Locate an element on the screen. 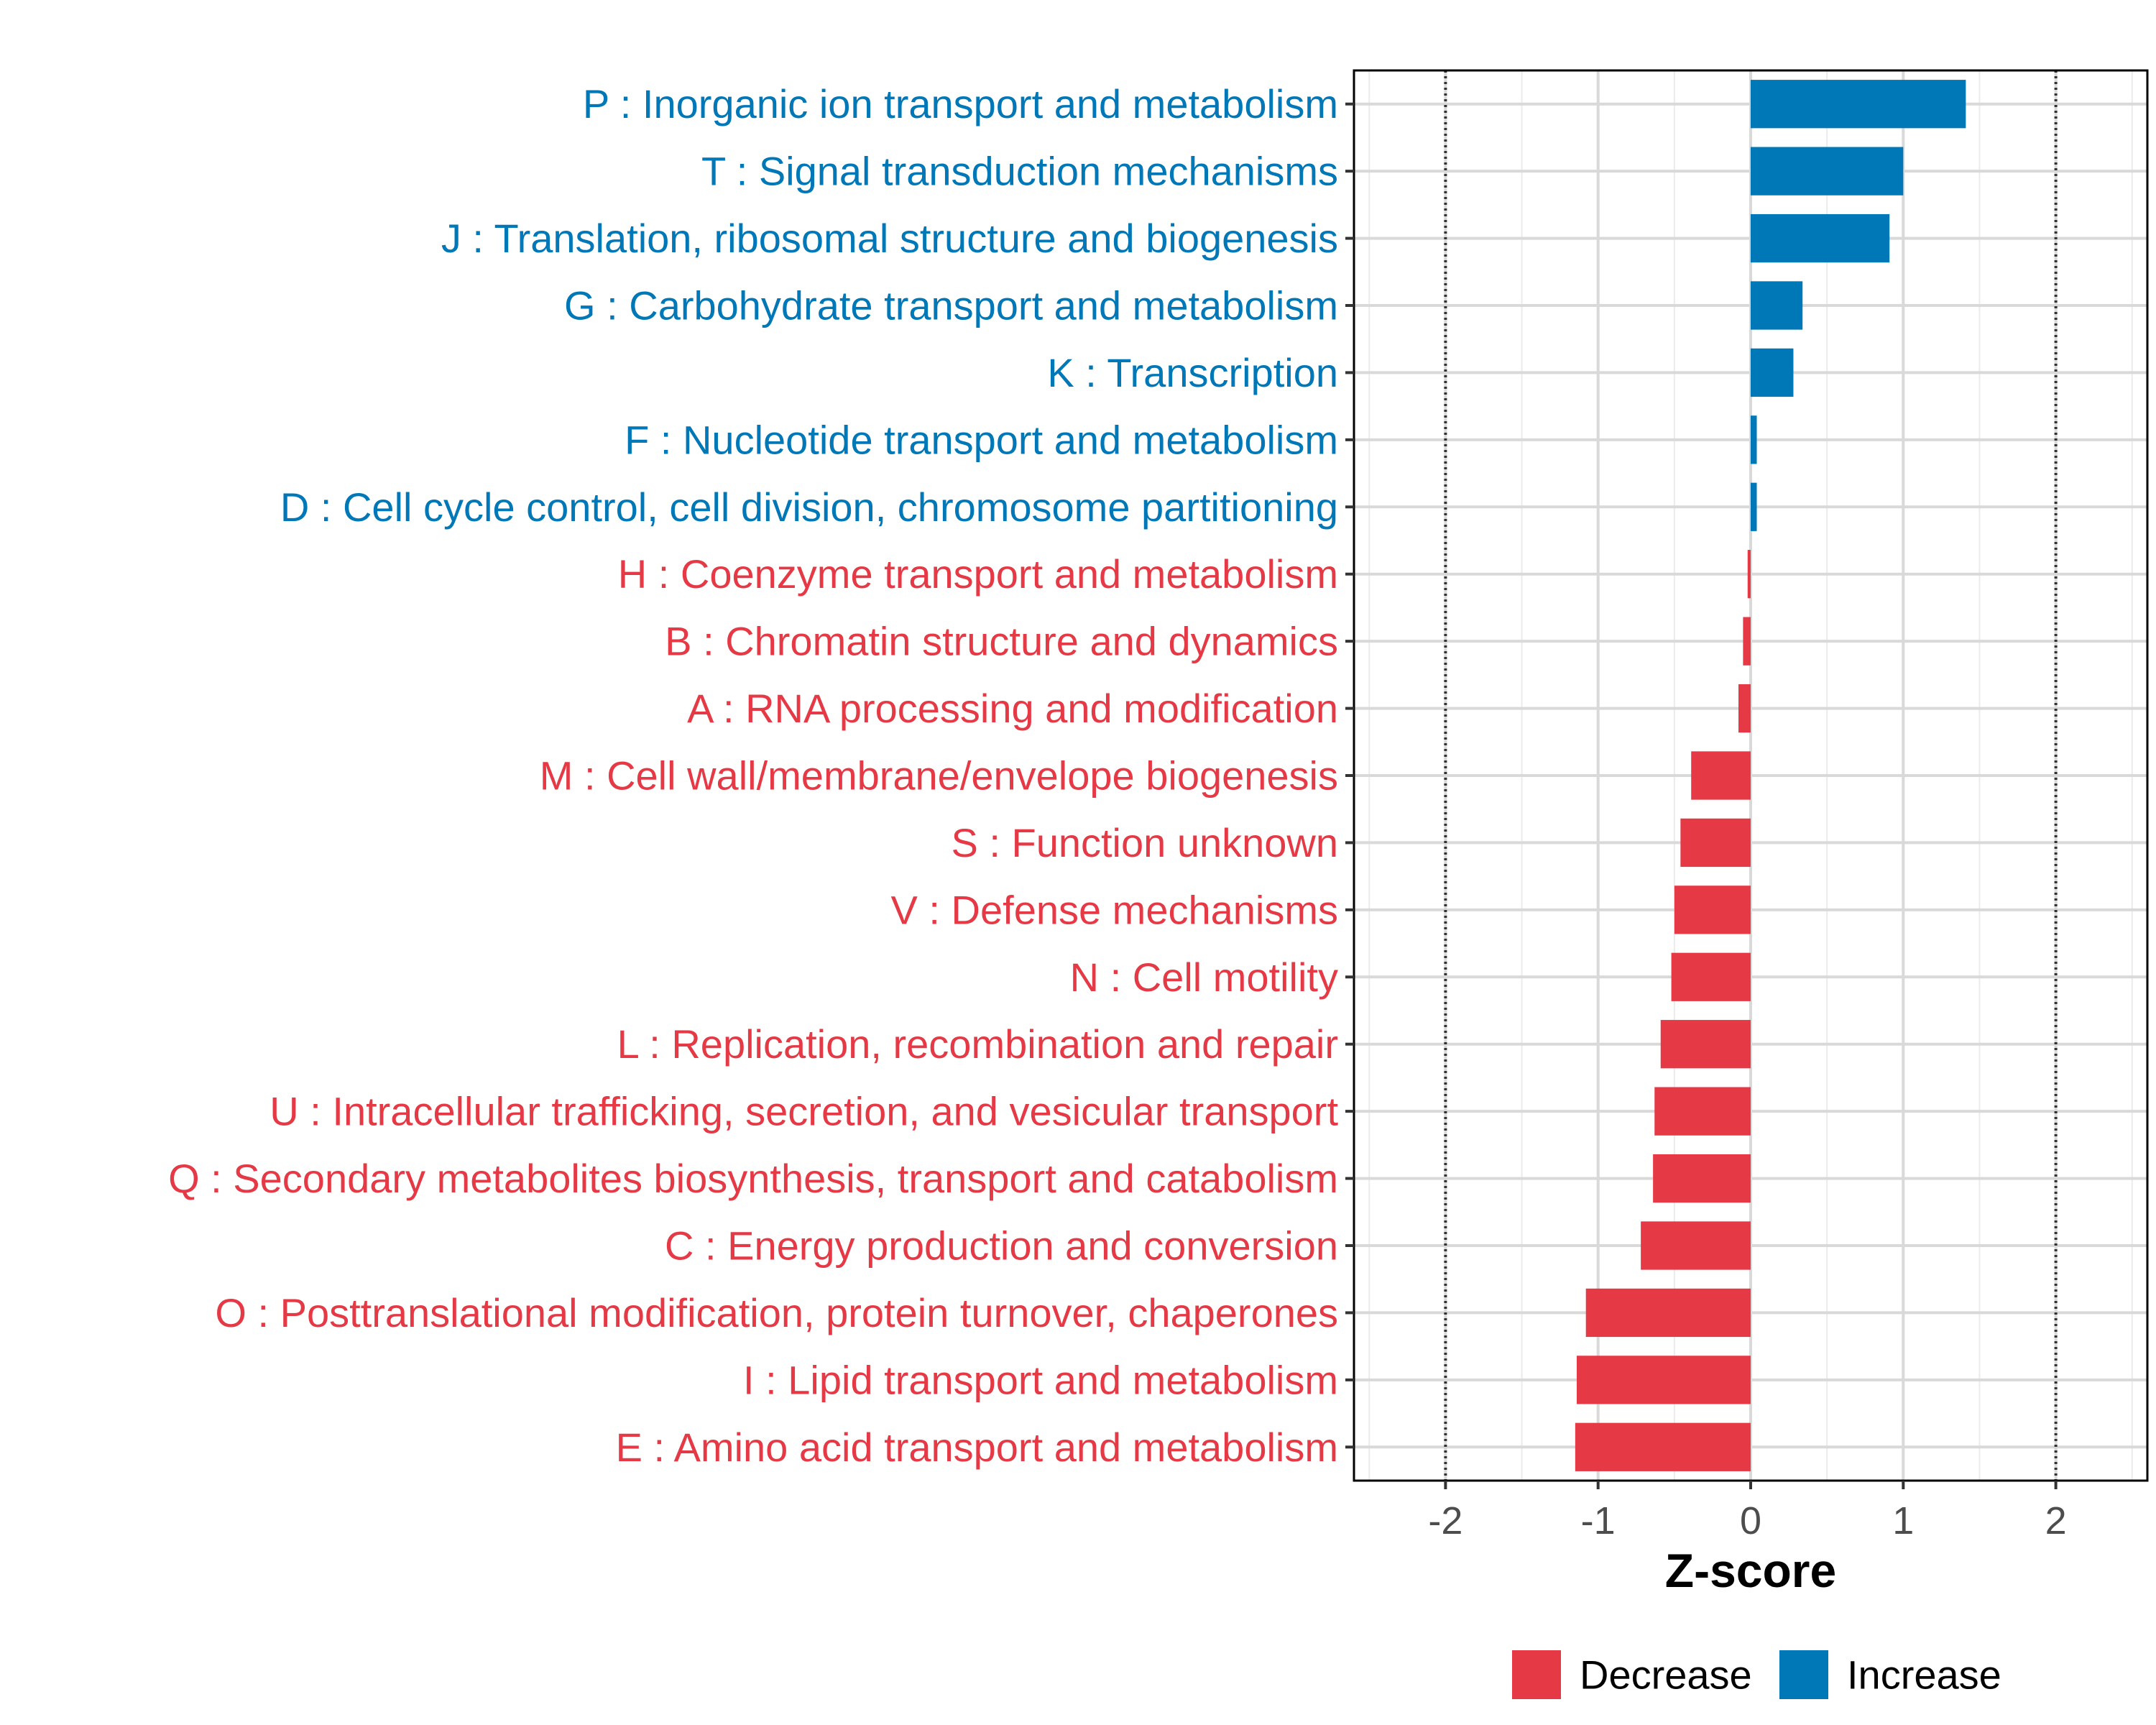 The image size is (2156, 1725). category-label: I : Lipid transport and metabolism is located at coordinates (1040, 1379).